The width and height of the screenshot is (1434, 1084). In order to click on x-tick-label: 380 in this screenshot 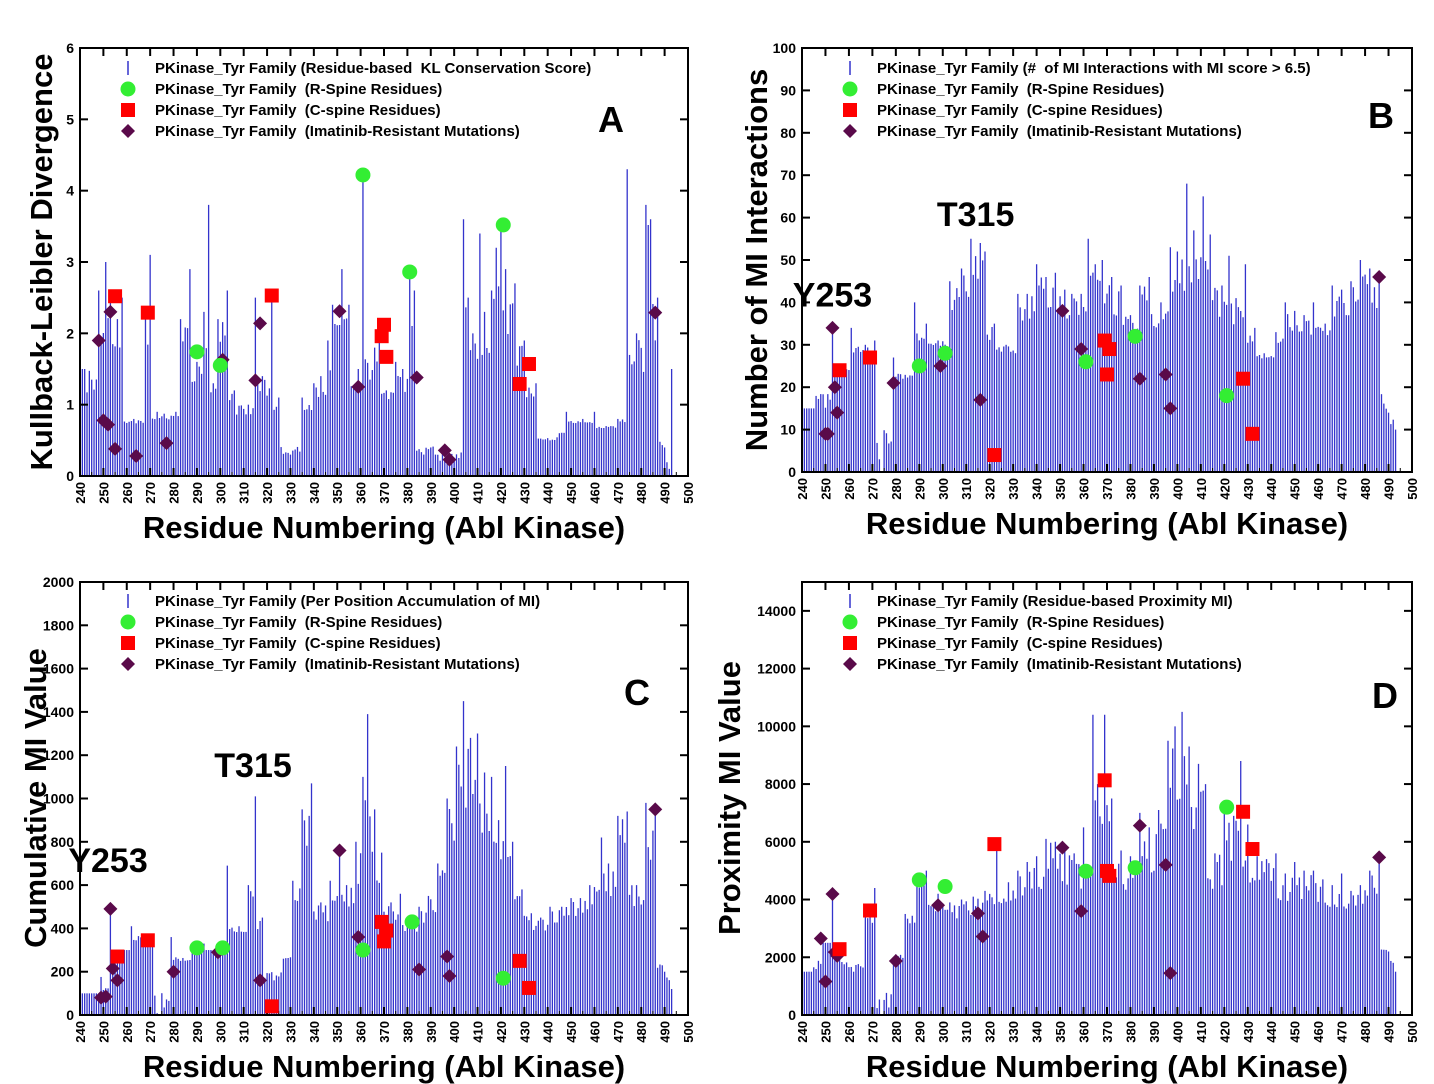, I will do `click(1130, 1032)`.